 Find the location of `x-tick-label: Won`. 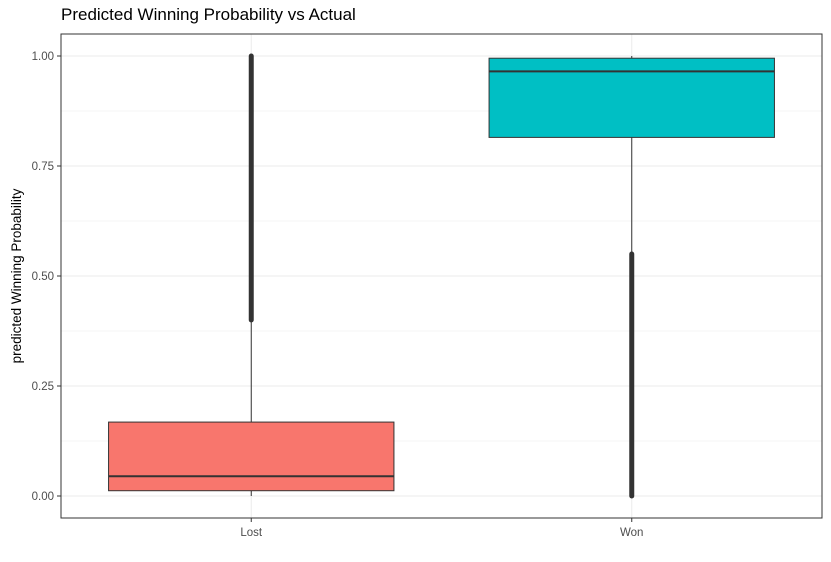

x-tick-label: Won is located at coordinates (631, 533).